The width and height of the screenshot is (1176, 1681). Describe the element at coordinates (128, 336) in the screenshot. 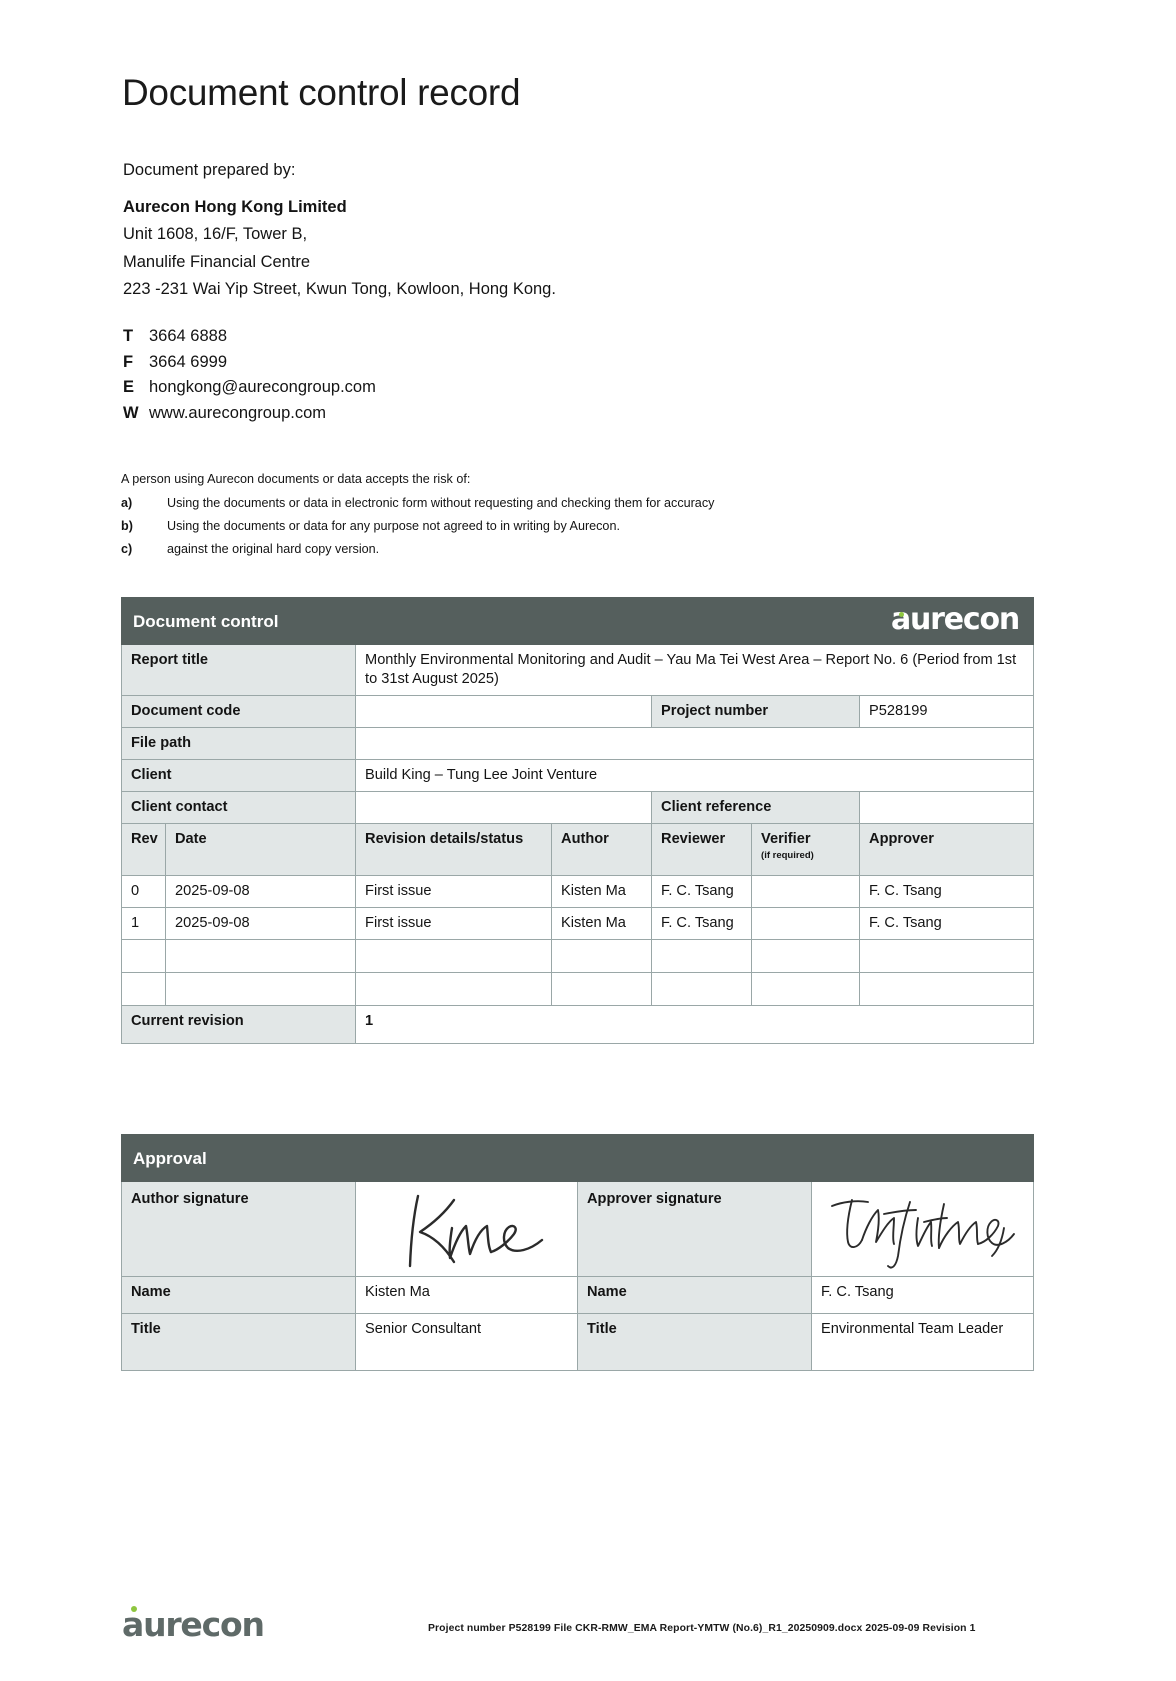

I see `contact-key: T` at that location.